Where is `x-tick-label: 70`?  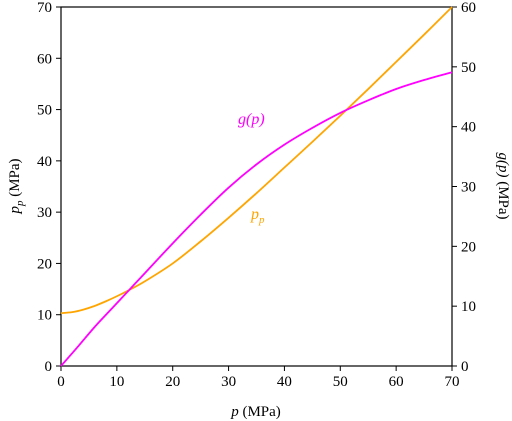 x-tick-label: 70 is located at coordinates (452, 382).